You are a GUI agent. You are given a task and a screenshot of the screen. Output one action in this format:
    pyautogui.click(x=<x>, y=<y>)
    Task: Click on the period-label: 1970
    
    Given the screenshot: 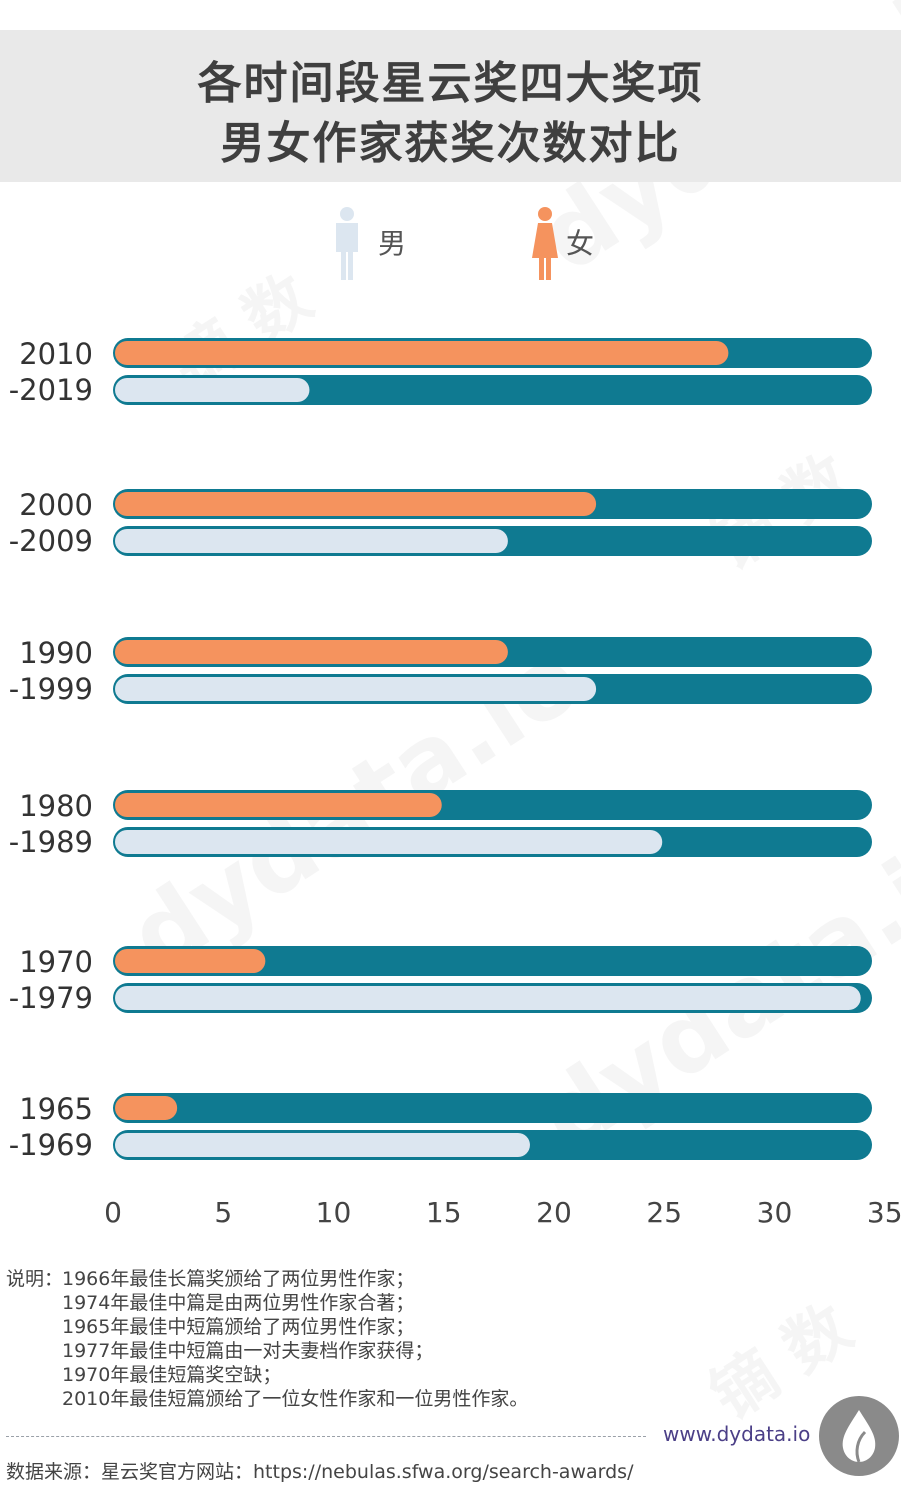 What is the action you would take?
    pyautogui.click(x=56, y=962)
    